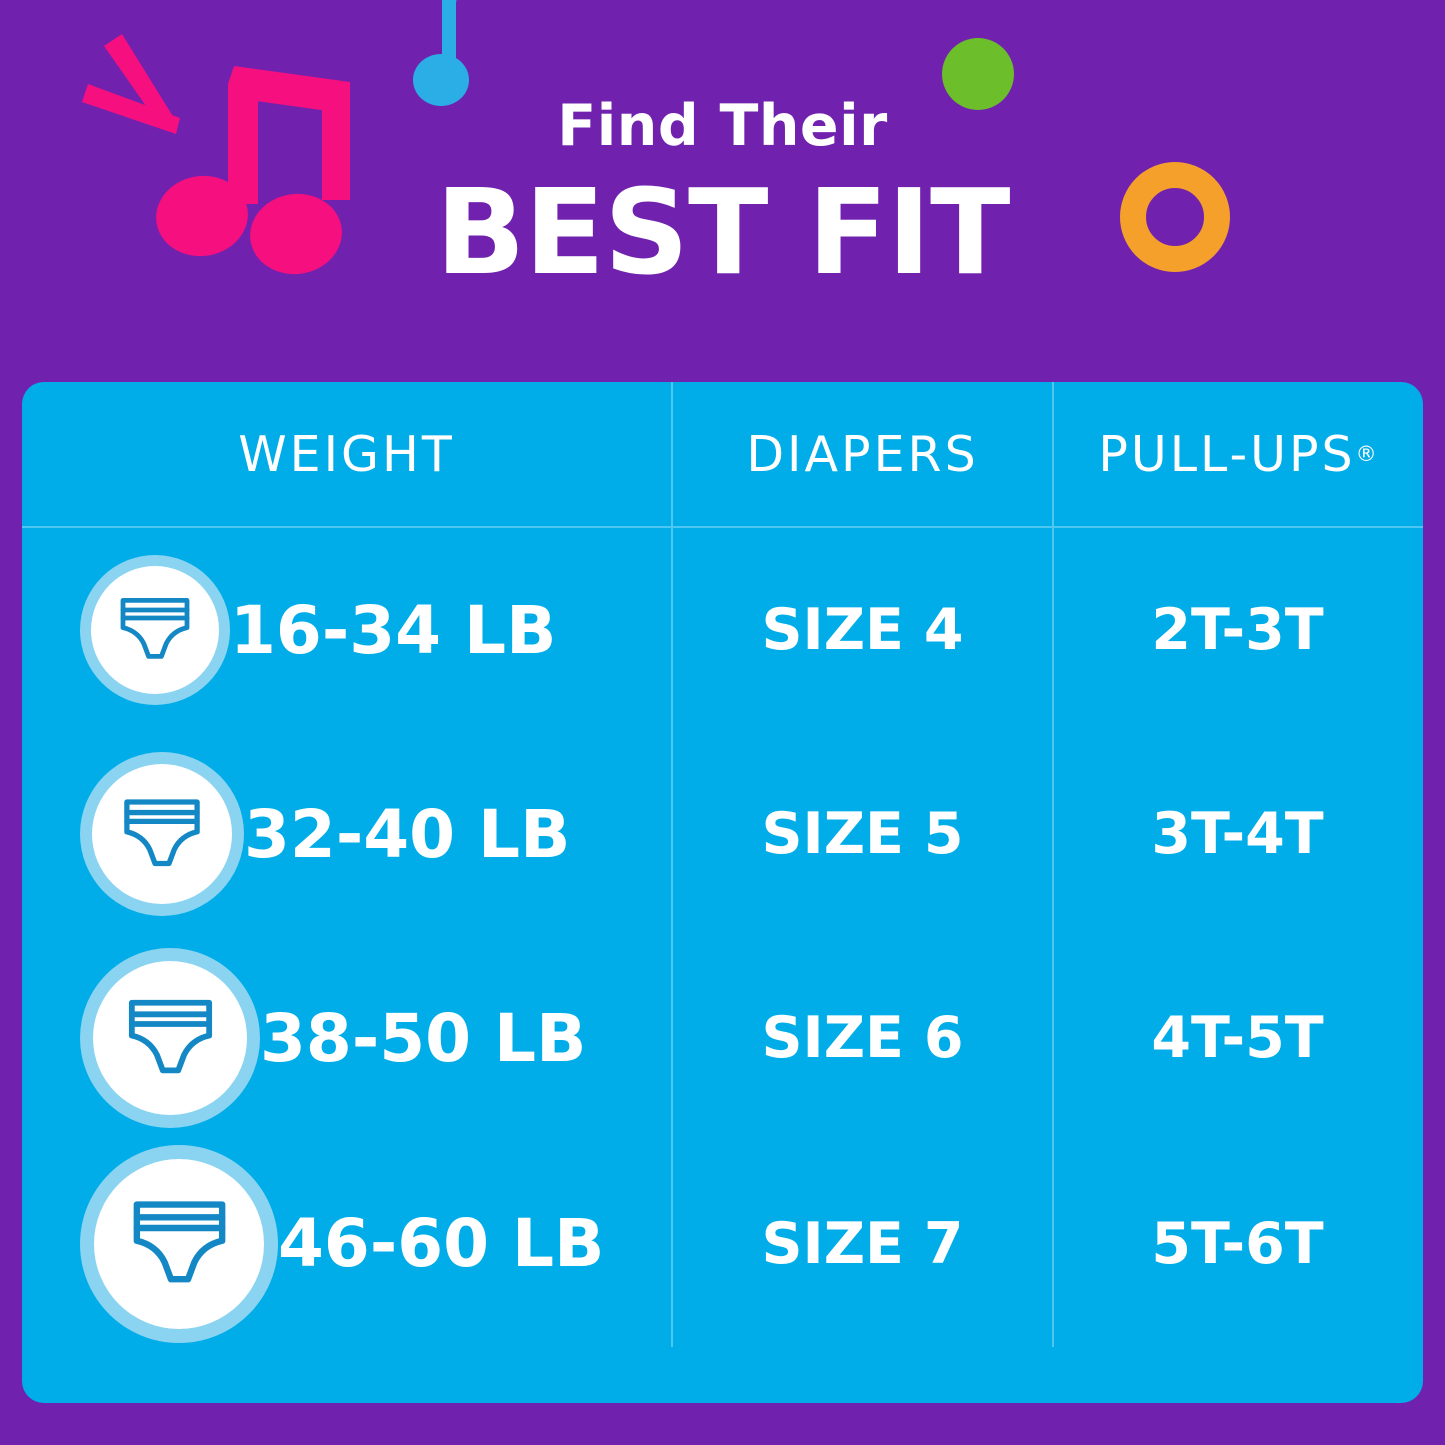  I want to click on column-header-diapers: DIAPERS, so click(861, 454).